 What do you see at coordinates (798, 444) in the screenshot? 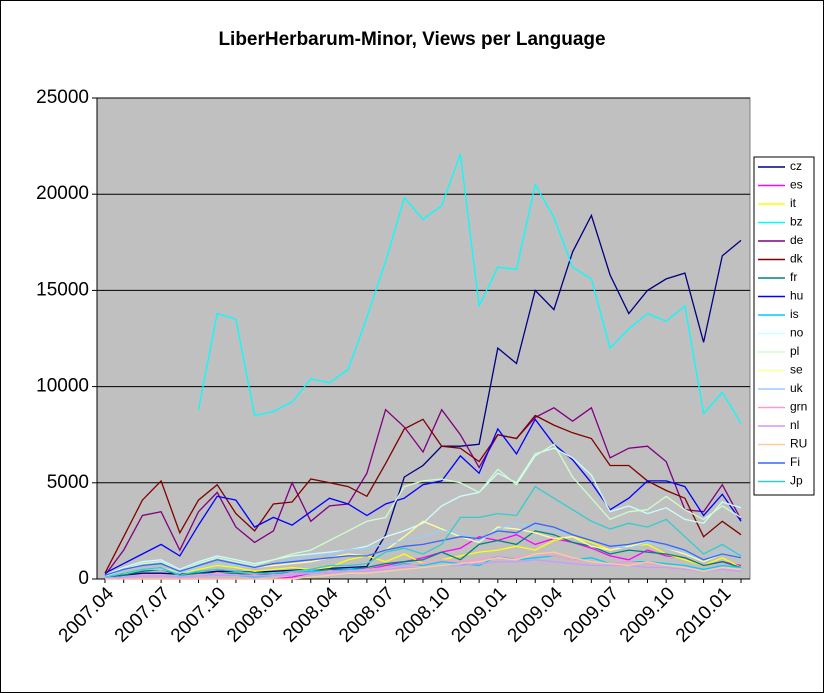
I see `legend-label: RU` at bounding box center [798, 444].